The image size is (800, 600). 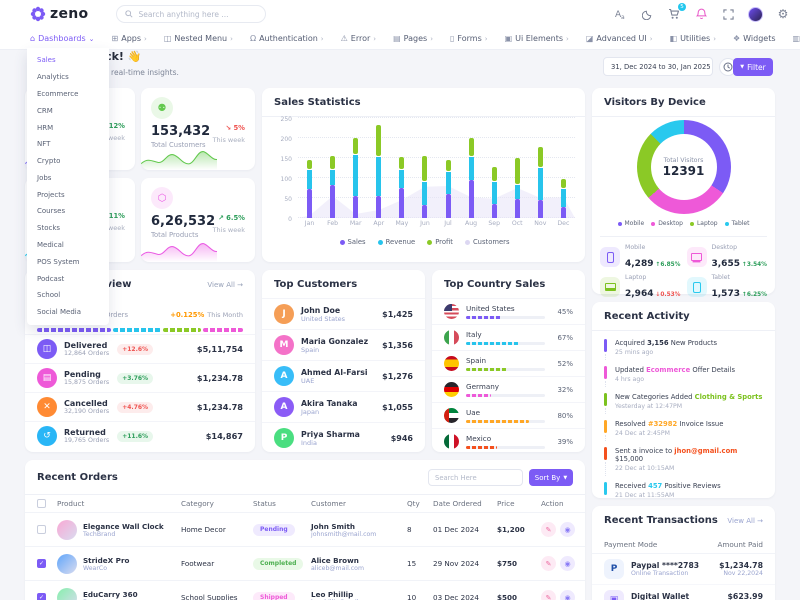 I want to click on sort-by-button: Sort By ▼, so click(x=551, y=477).